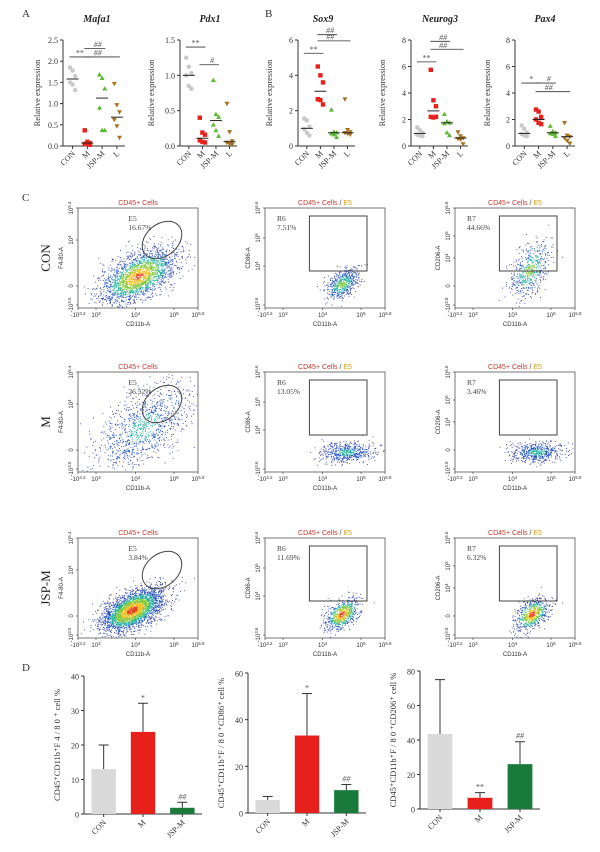 The width and height of the screenshot is (600, 852). What do you see at coordinates (69, 368) in the screenshot?
I see `y-tick-exp: 5.4` at bounding box center [69, 368].